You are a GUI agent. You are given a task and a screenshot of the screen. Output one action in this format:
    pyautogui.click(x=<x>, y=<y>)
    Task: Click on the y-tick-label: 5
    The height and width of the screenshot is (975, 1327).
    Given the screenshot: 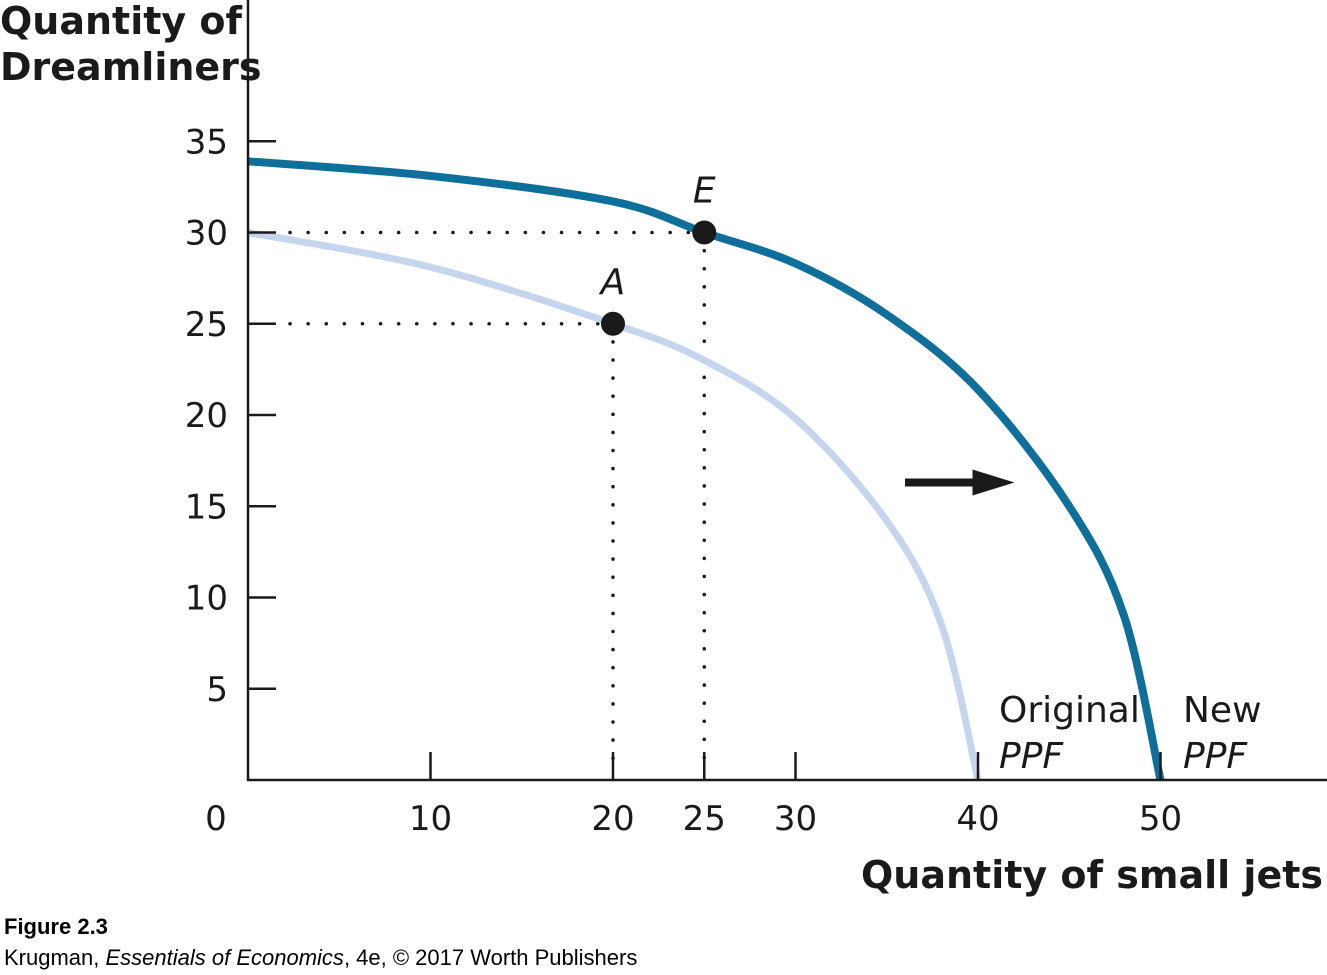 What is the action you would take?
    pyautogui.click(x=217, y=690)
    